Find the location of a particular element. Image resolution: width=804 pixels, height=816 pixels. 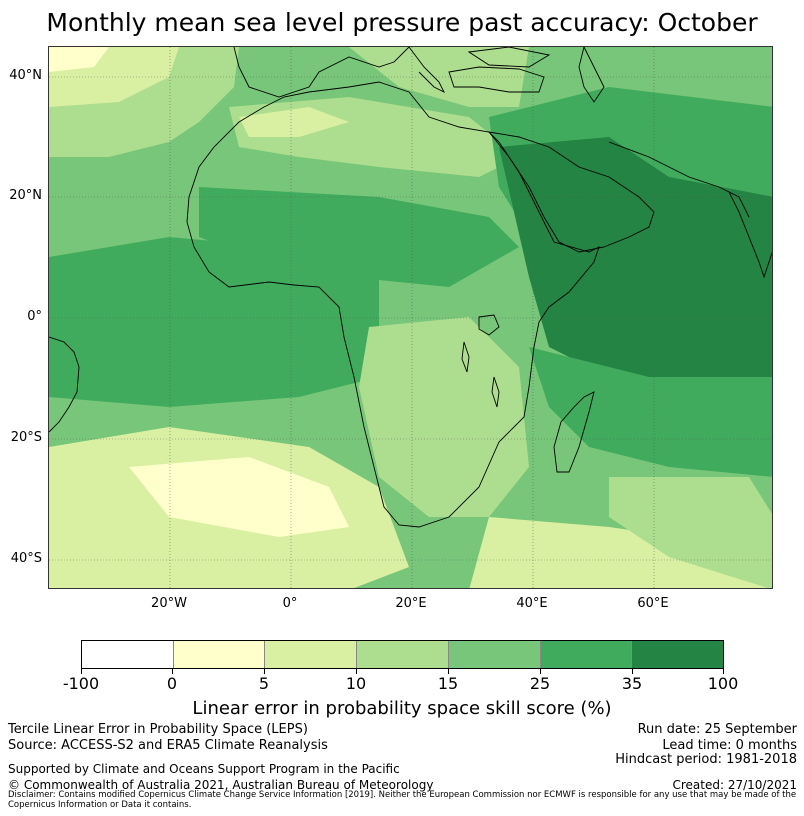

lat-label-equator: 0° is located at coordinates (34, 316).